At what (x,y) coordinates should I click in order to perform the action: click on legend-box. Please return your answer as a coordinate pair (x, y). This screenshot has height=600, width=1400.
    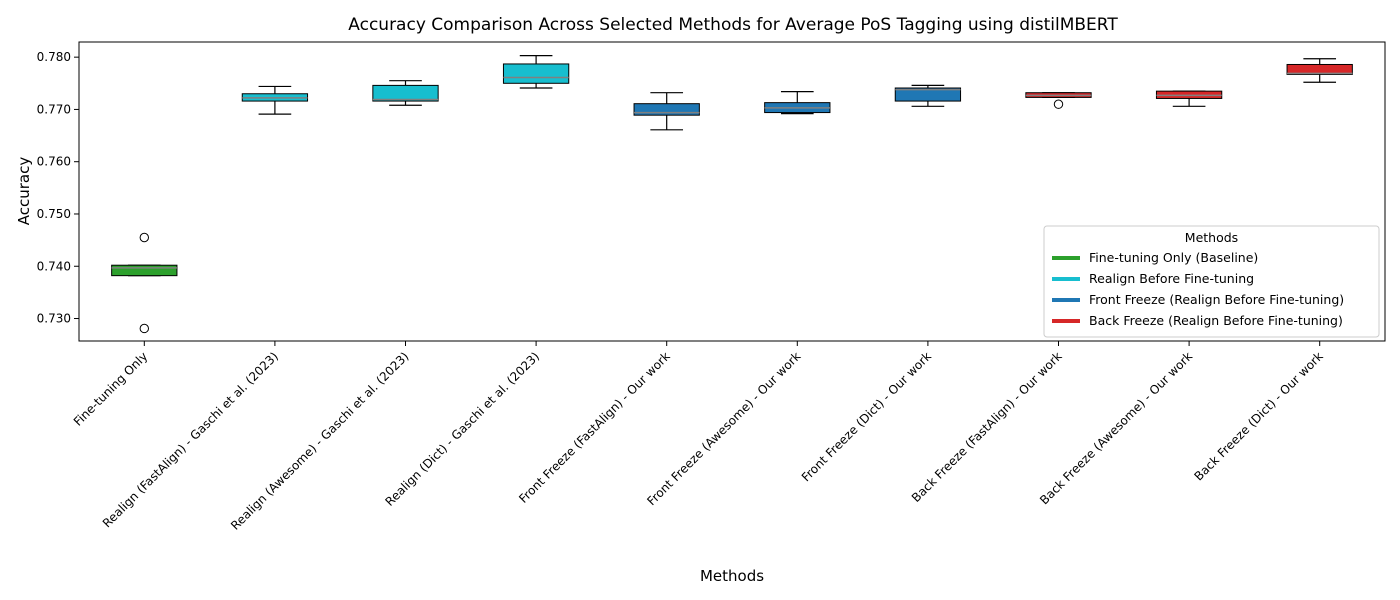
    Looking at the image, I should click on (1211, 281).